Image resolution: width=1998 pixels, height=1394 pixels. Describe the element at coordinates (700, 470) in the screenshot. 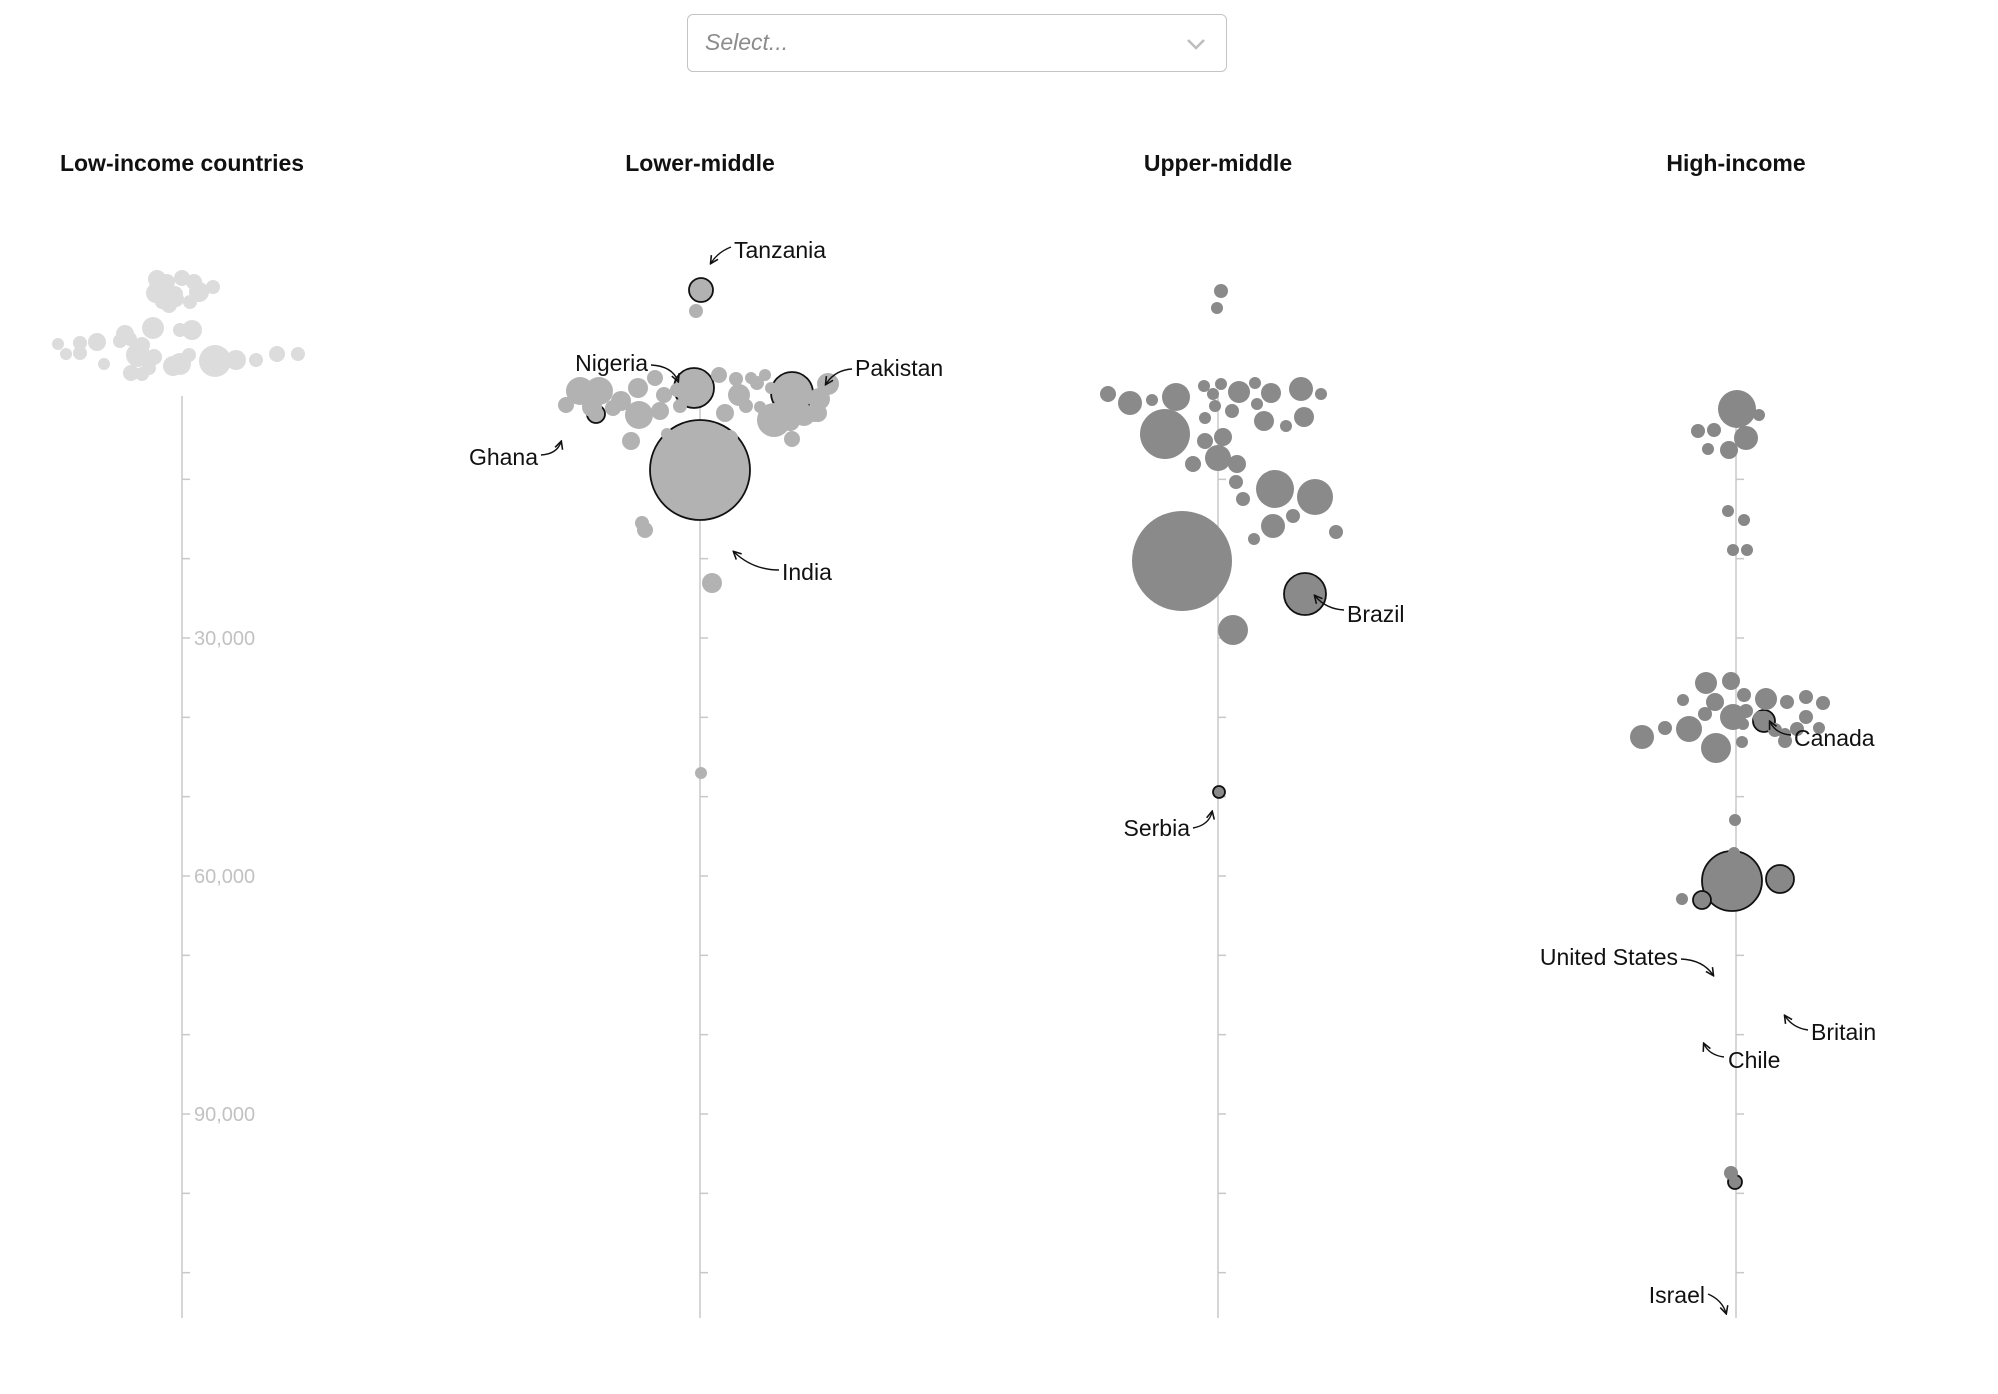

I see `bubble-india` at that location.